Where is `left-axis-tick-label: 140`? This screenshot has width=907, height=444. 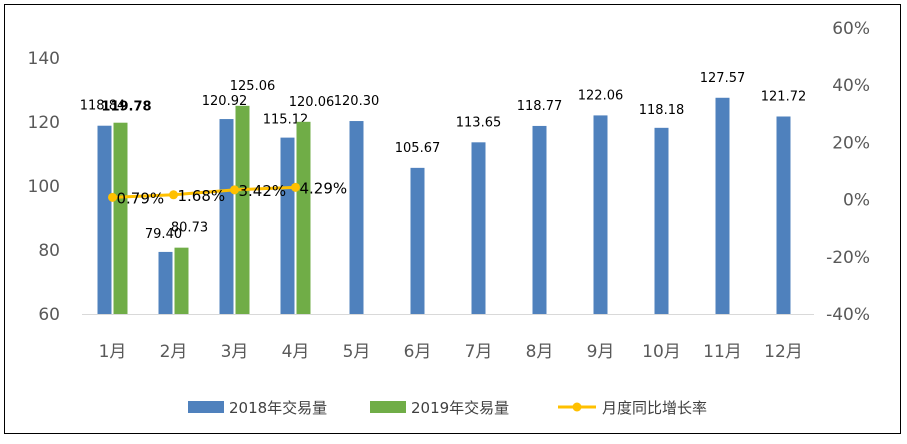
left-axis-tick-label: 140 is located at coordinates (44, 59).